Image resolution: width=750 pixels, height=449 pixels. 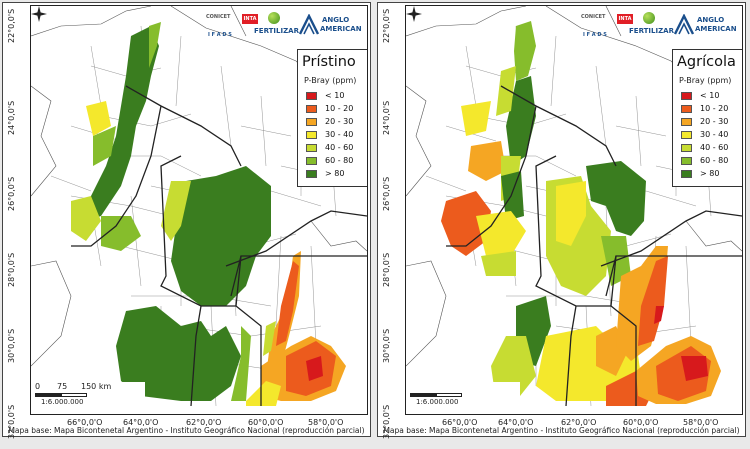 I want to click on legend-title: Prístino, so click(x=329, y=62).